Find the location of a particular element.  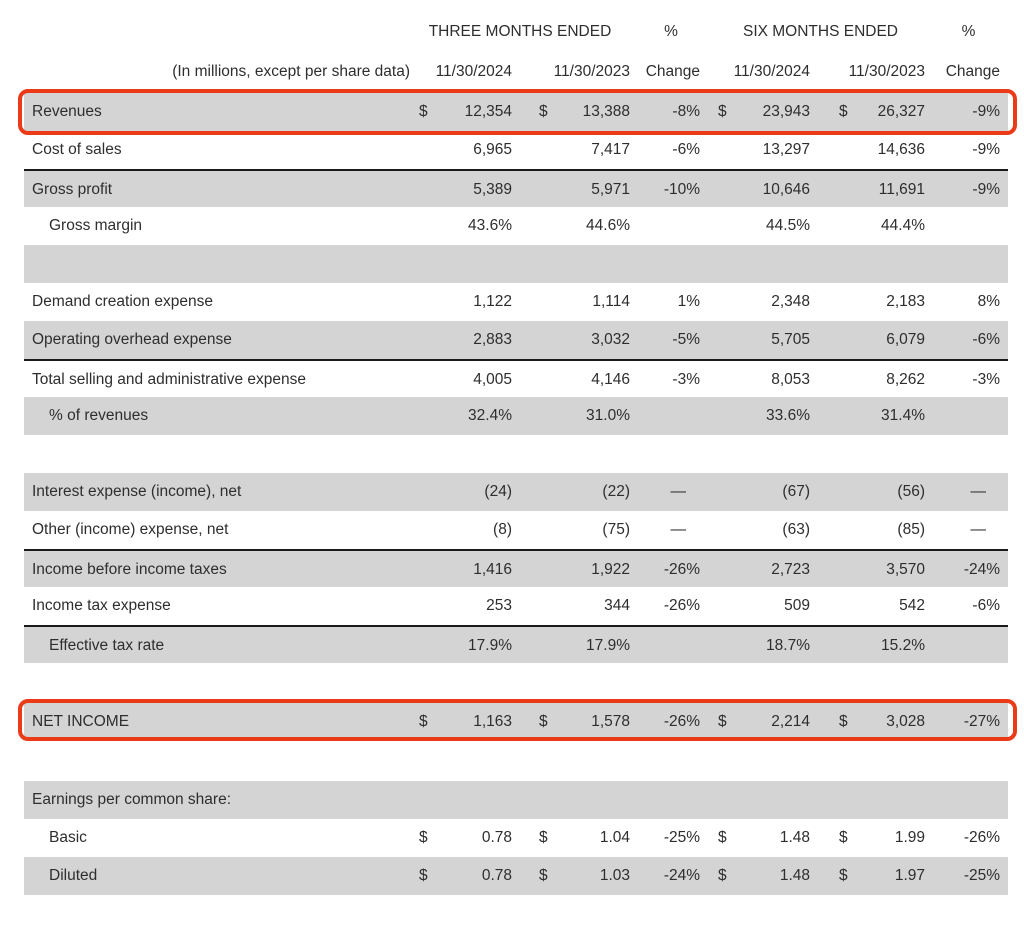

row-label: Cost of sales is located at coordinates (77, 149).